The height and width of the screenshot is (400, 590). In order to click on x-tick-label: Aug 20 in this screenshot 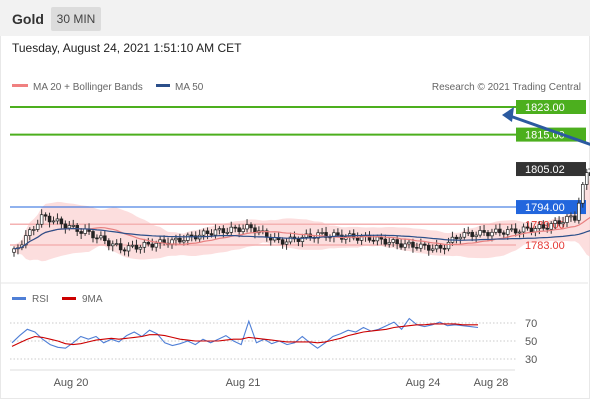, I will do `click(71, 383)`.